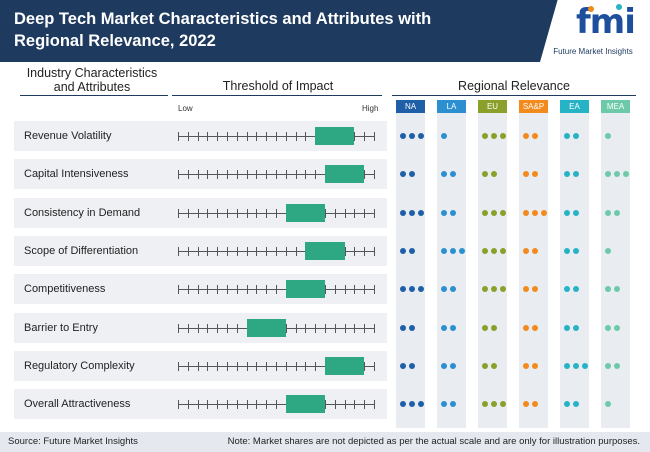 The width and height of the screenshot is (650, 452). What do you see at coordinates (492, 264) in the screenshot?
I see `region-column-eu` at bounding box center [492, 264].